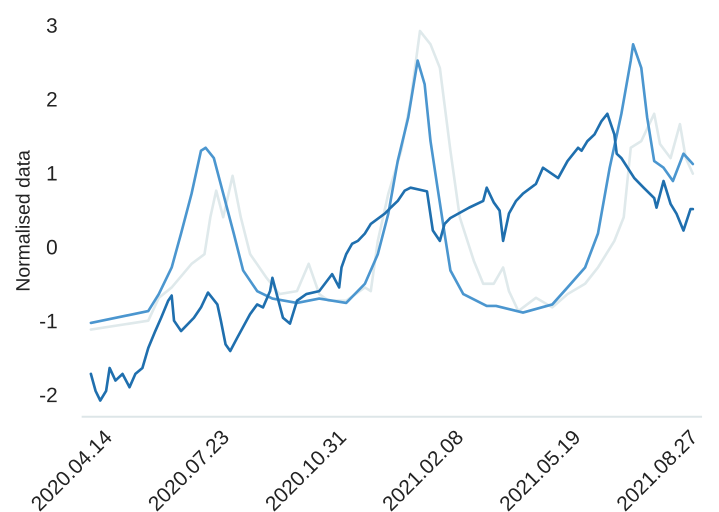  I want to click on y-tick-label: -1, so click(48, 321).